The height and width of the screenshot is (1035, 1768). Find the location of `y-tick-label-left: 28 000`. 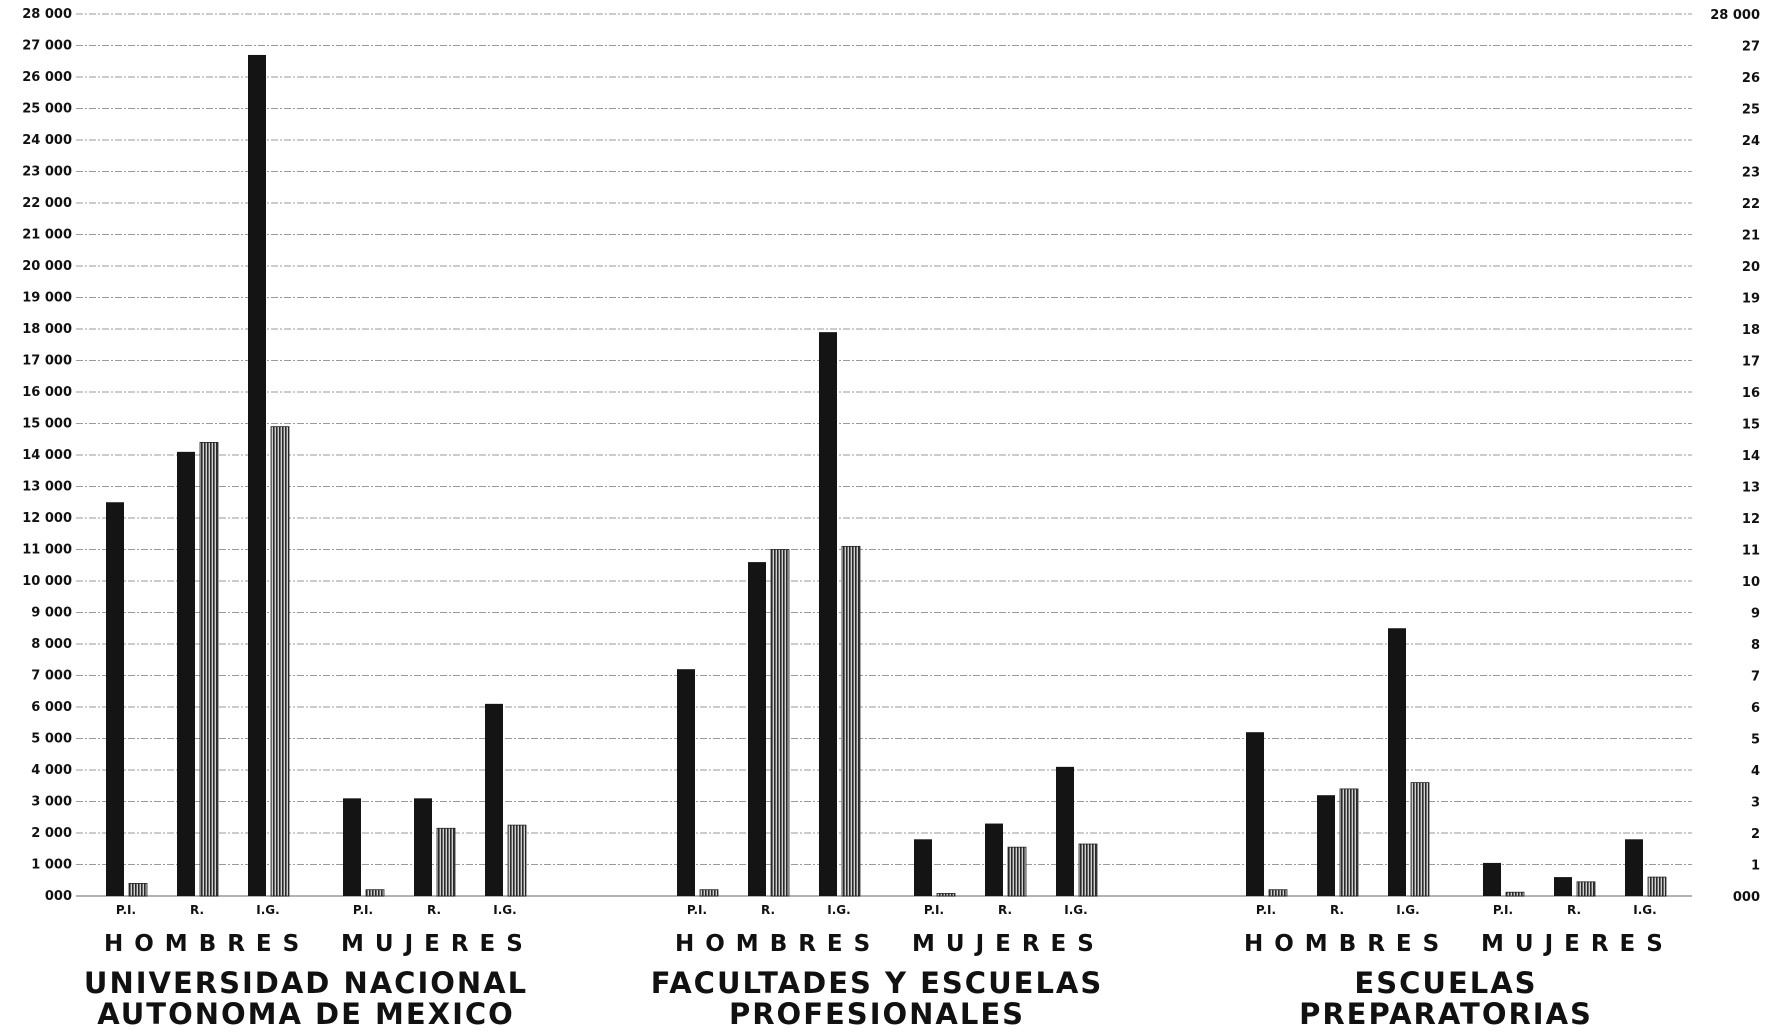

y-tick-label-left: 28 000 is located at coordinates (47, 14).